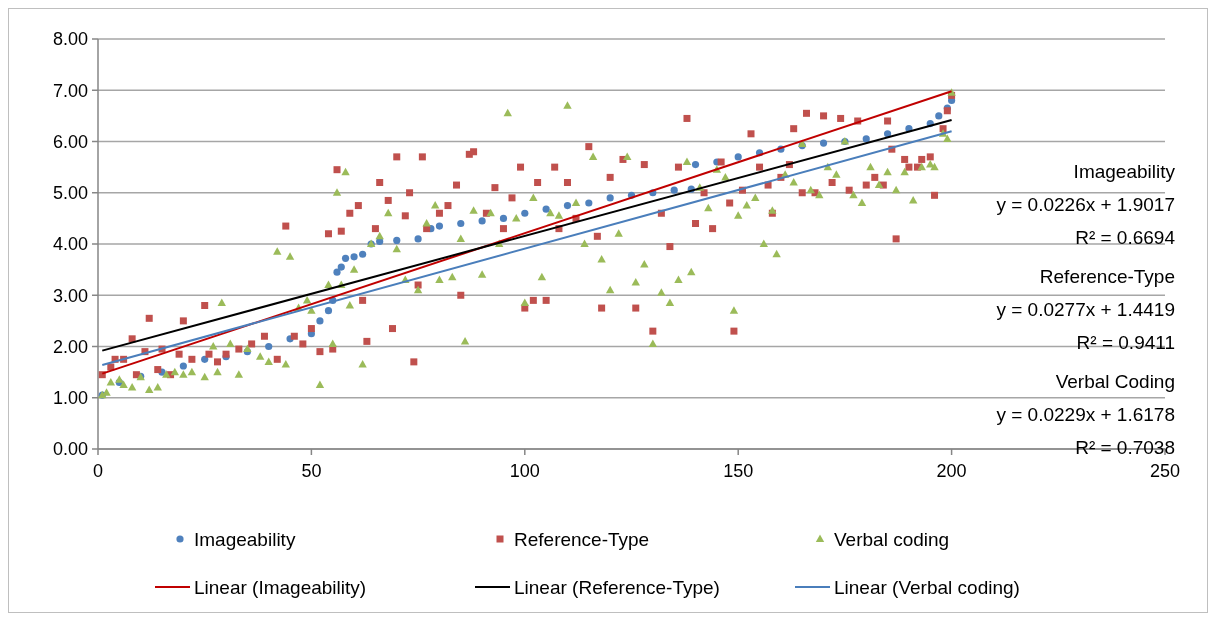  Describe the element at coordinates (70, 449) in the screenshot. I see `y-tick-label: 0.00` at that location.